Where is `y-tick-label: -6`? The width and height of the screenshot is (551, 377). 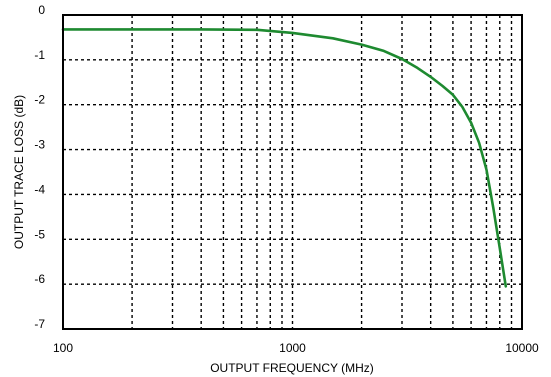
y-tick-label: -6 is located at coordinates (39, 279).